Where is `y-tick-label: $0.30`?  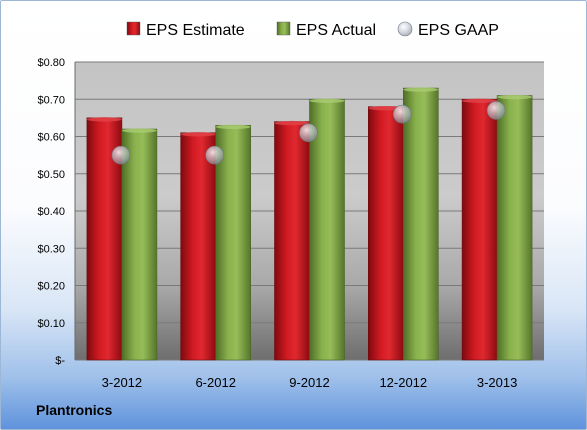 y-tick-label: $0.30 is located at coordinates (51, 249).